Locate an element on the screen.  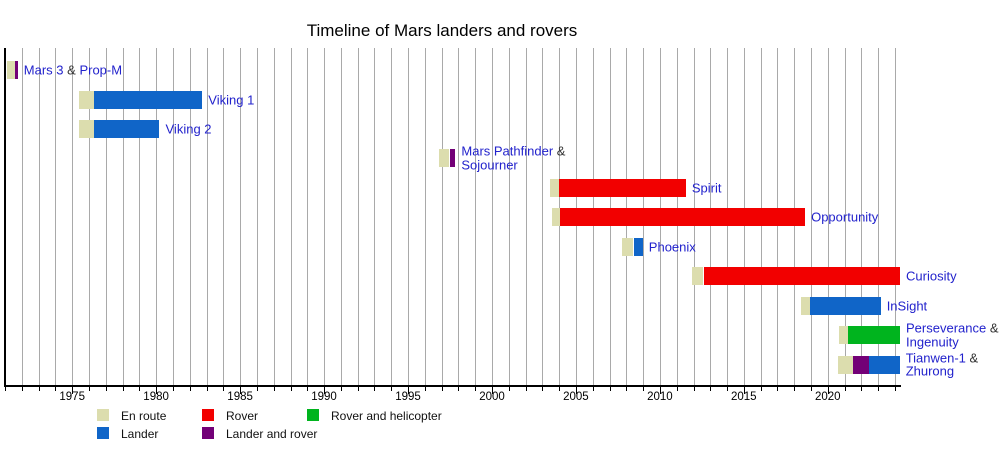
mission-label-viking-2: Viking 2 is located at coordinates (189, 129).